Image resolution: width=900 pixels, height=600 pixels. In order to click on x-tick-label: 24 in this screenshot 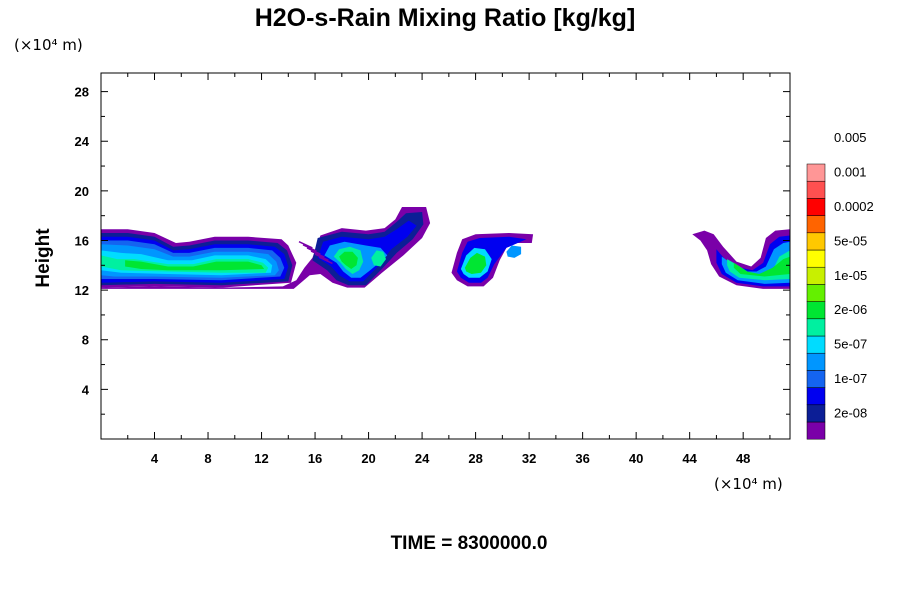, I will do `click(422, 458)`.